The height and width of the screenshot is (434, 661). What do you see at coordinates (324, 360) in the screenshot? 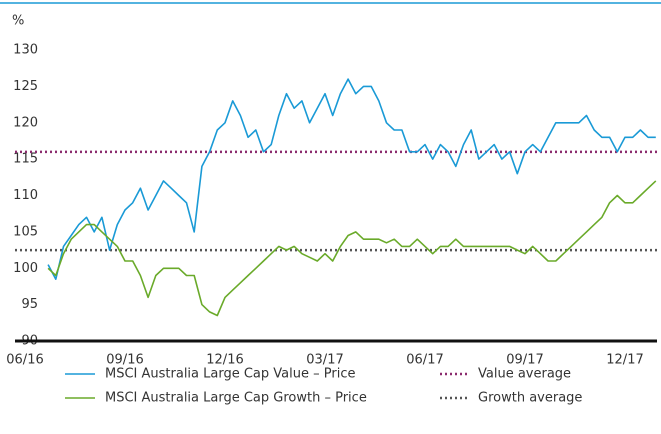
I see `x-tick-label: 03/17` at bounding box center [324, 360].